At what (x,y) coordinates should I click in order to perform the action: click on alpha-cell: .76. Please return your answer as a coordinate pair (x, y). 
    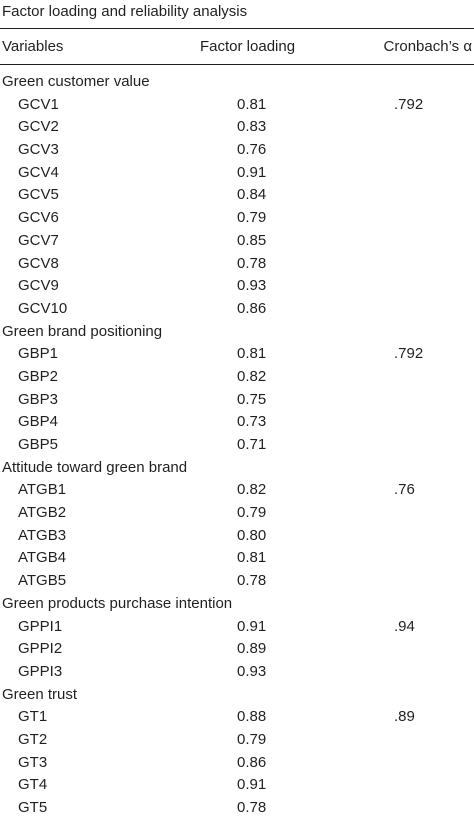
    Looking at the image, I should click on (404, 490).